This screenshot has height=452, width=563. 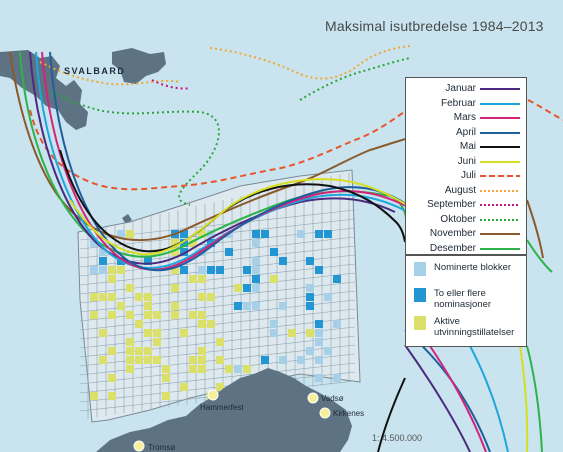 What do you see at coordinates (466, 161) in the screenshot?
I see `legend-label: Juni` at bounding box center [466, 161].